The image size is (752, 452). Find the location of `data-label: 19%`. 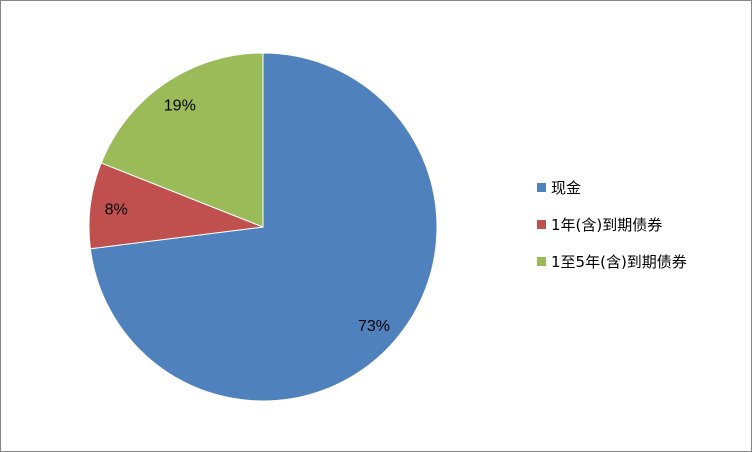

data-label: 19% is located at coordinates (180, 106).